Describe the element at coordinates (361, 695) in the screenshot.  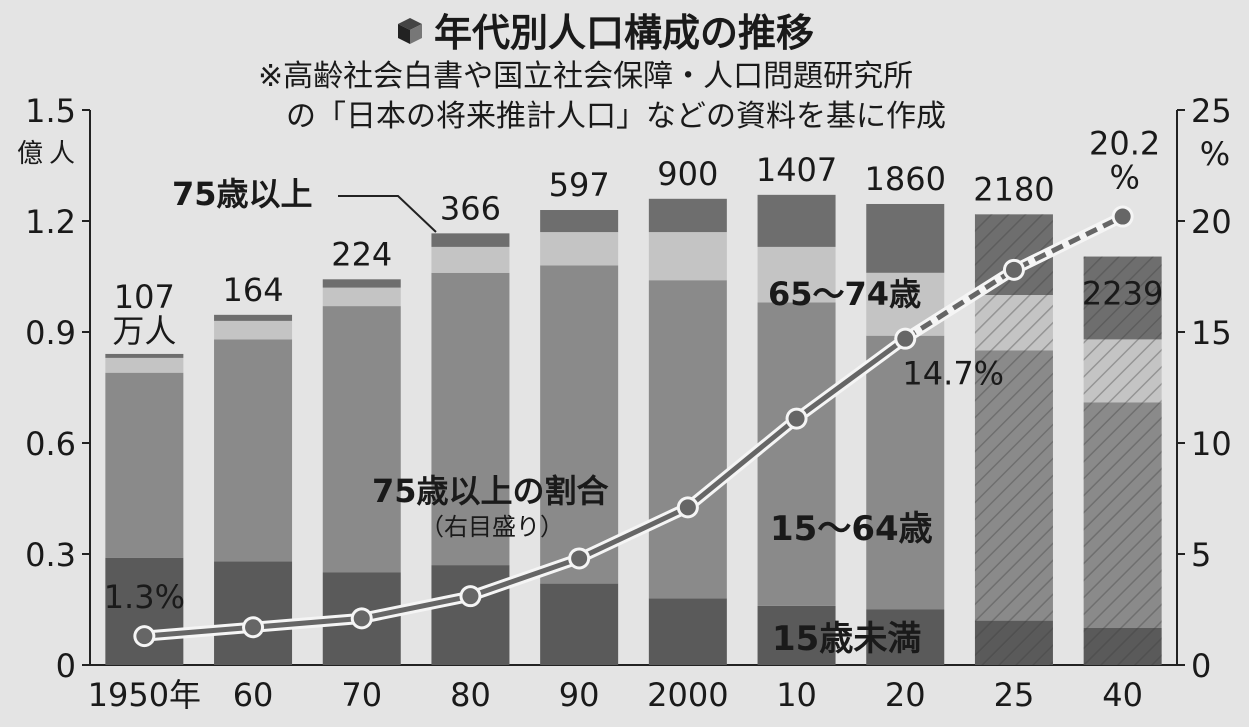
I see `x-axis-tick-label: 70` at that location.